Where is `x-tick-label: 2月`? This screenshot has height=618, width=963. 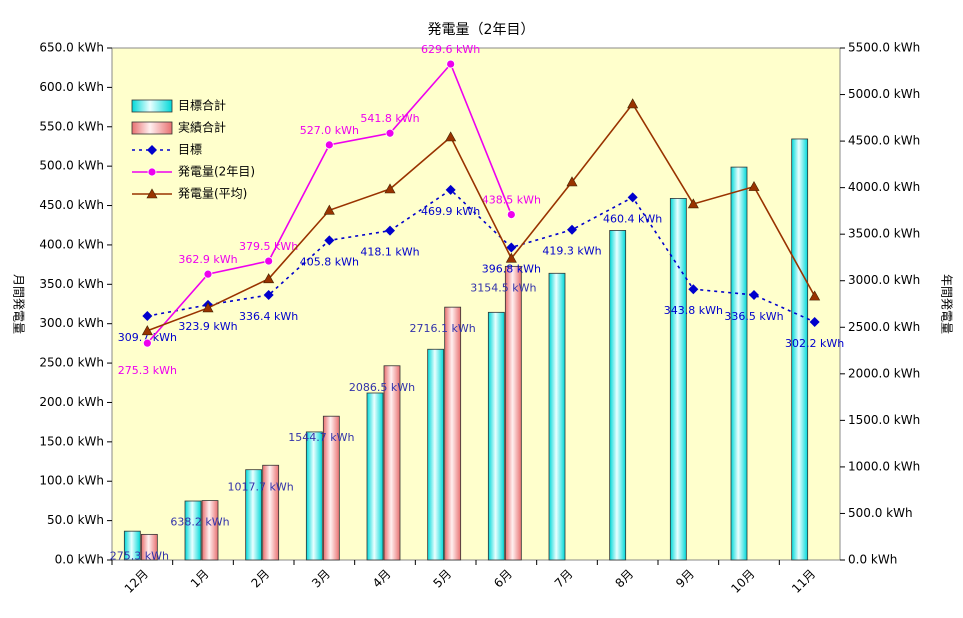 x-tick-label: 2月 is located at coordinates (260, 579).